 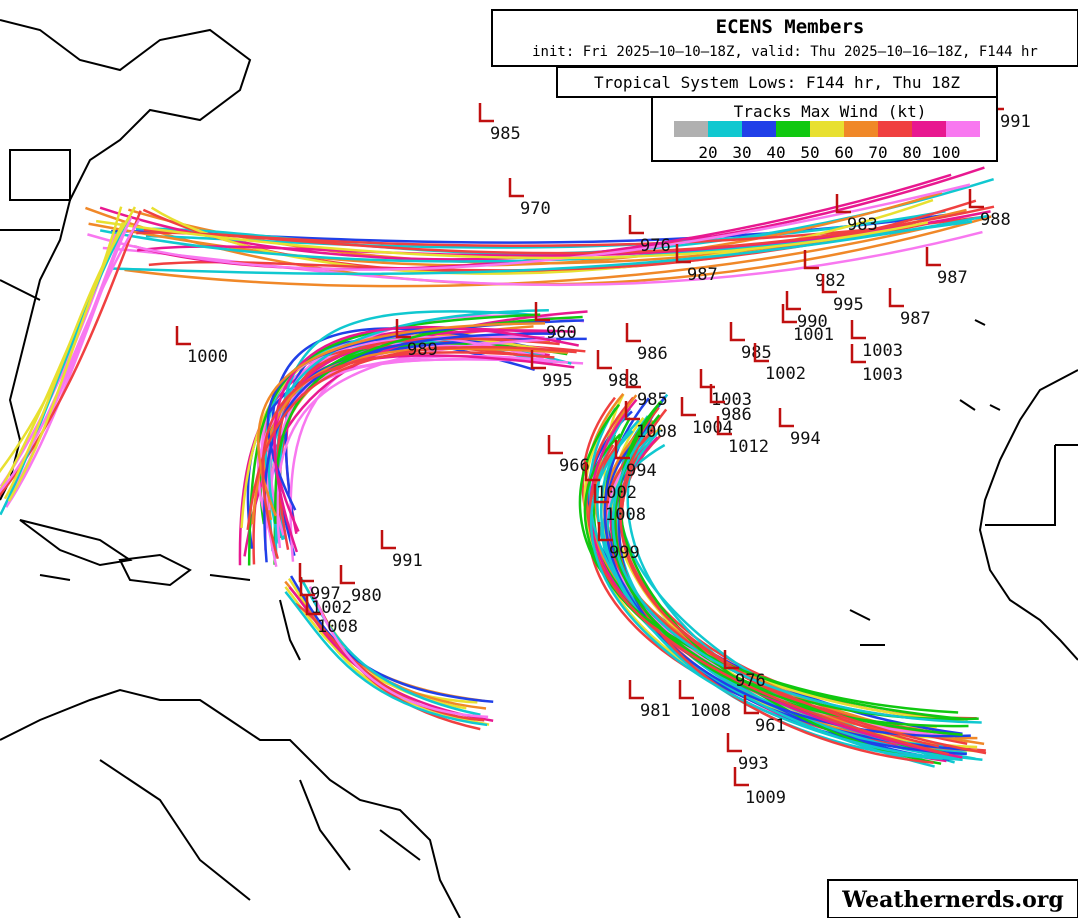 I want to click on low-pressure: 989, so click(x=422, y=350).